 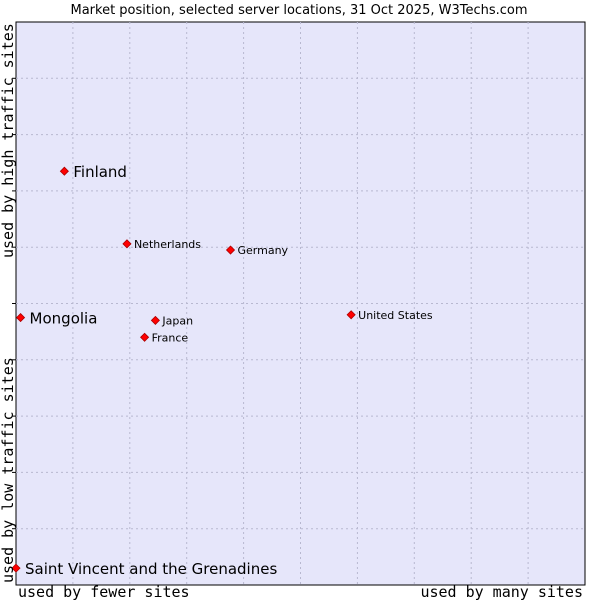 I want to click on y-axis-label-low: used by low traffic sites, so click(x=8, y=470).